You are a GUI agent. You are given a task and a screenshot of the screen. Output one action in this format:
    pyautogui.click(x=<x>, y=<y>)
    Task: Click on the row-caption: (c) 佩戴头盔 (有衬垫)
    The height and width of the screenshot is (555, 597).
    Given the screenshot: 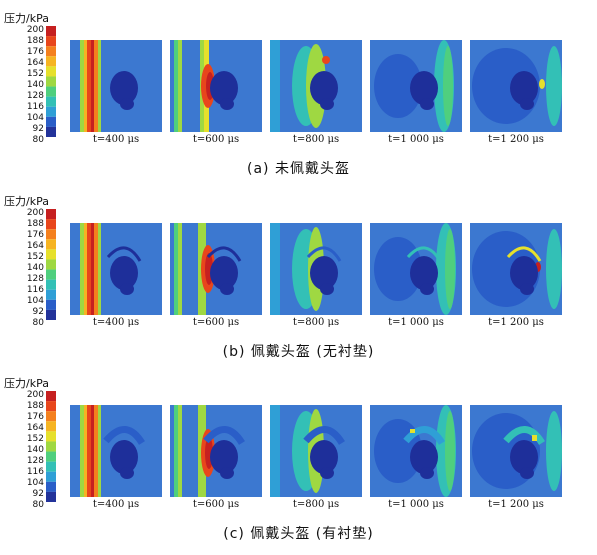 What is the action you would take?
    pyautogui.click(x=298, y=534)
    